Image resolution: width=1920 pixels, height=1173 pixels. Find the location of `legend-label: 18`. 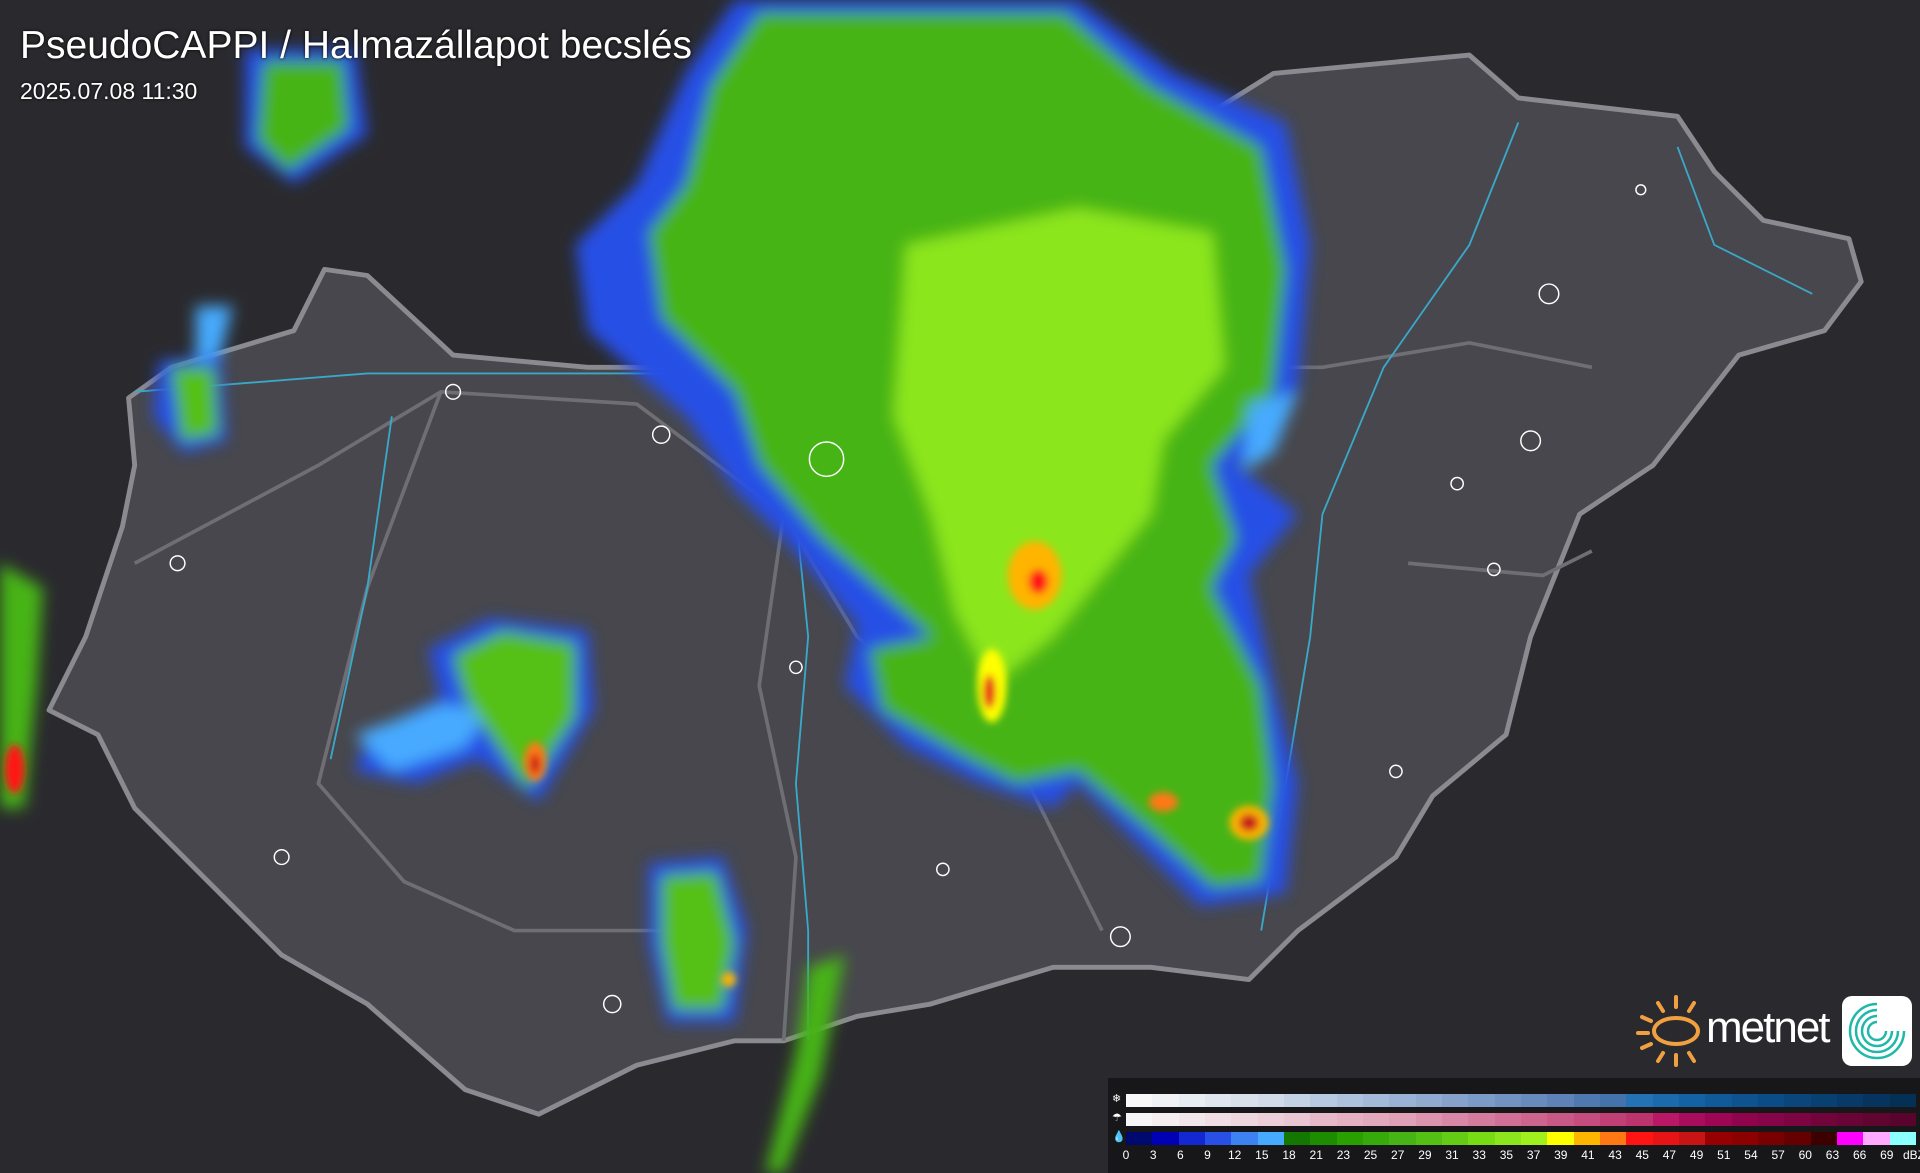

legend-label: 18 is located at coordinates (1289, 1155).